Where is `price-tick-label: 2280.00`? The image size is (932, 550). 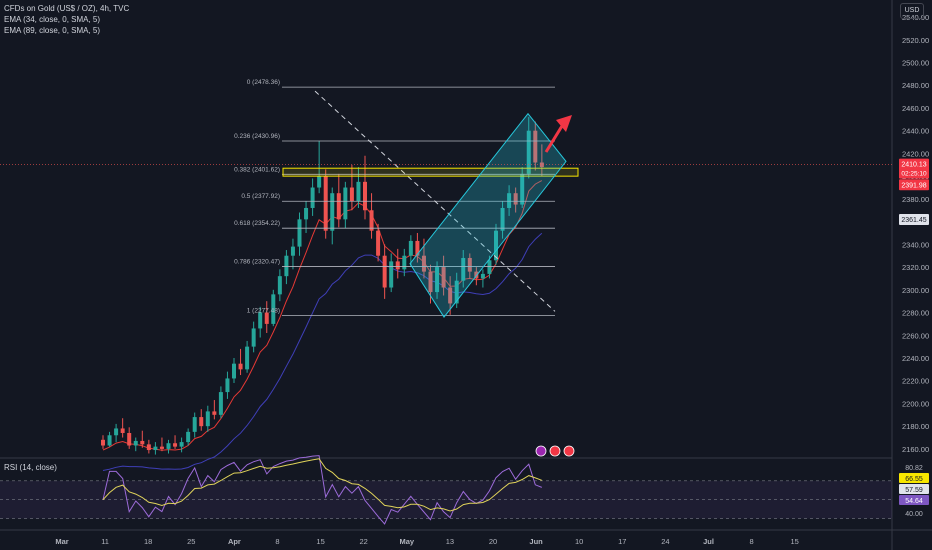 price-tick-label: 2280.00 is located at coordinates (915, 313).